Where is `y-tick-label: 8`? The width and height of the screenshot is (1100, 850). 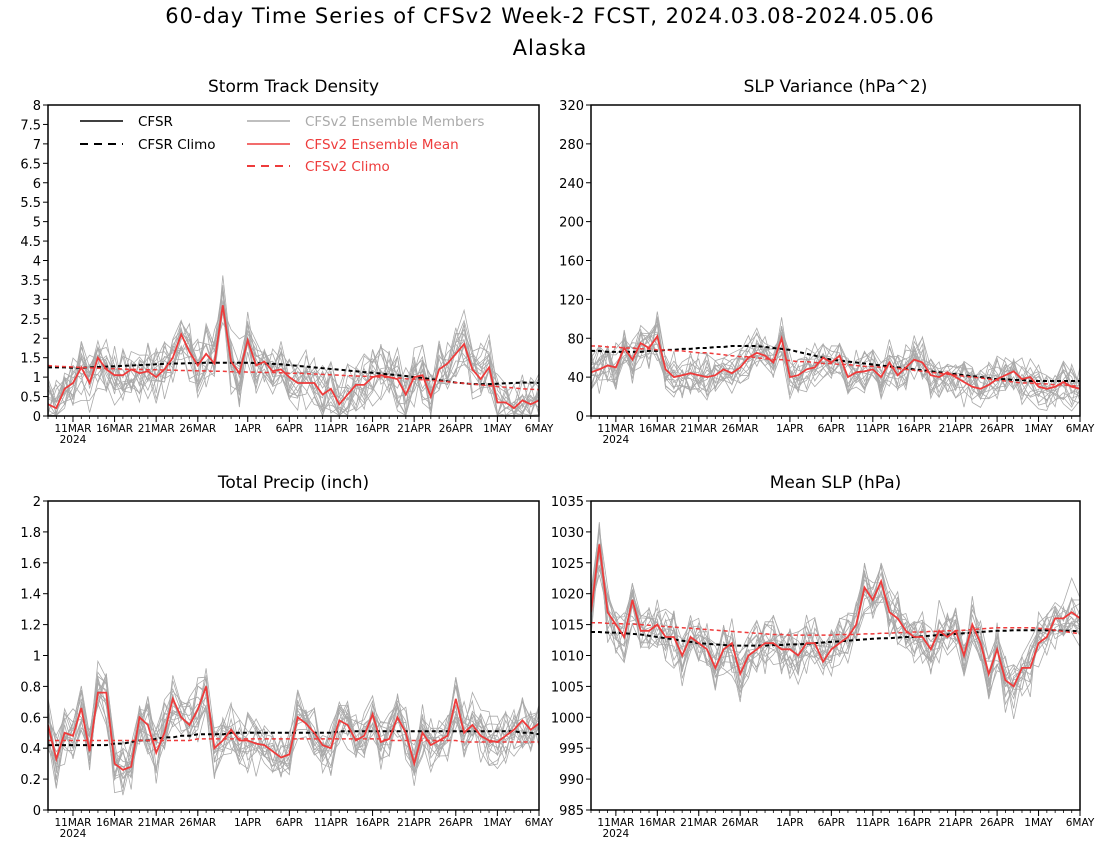
y-tick-label: 8 is located at coordinates (37, 106).